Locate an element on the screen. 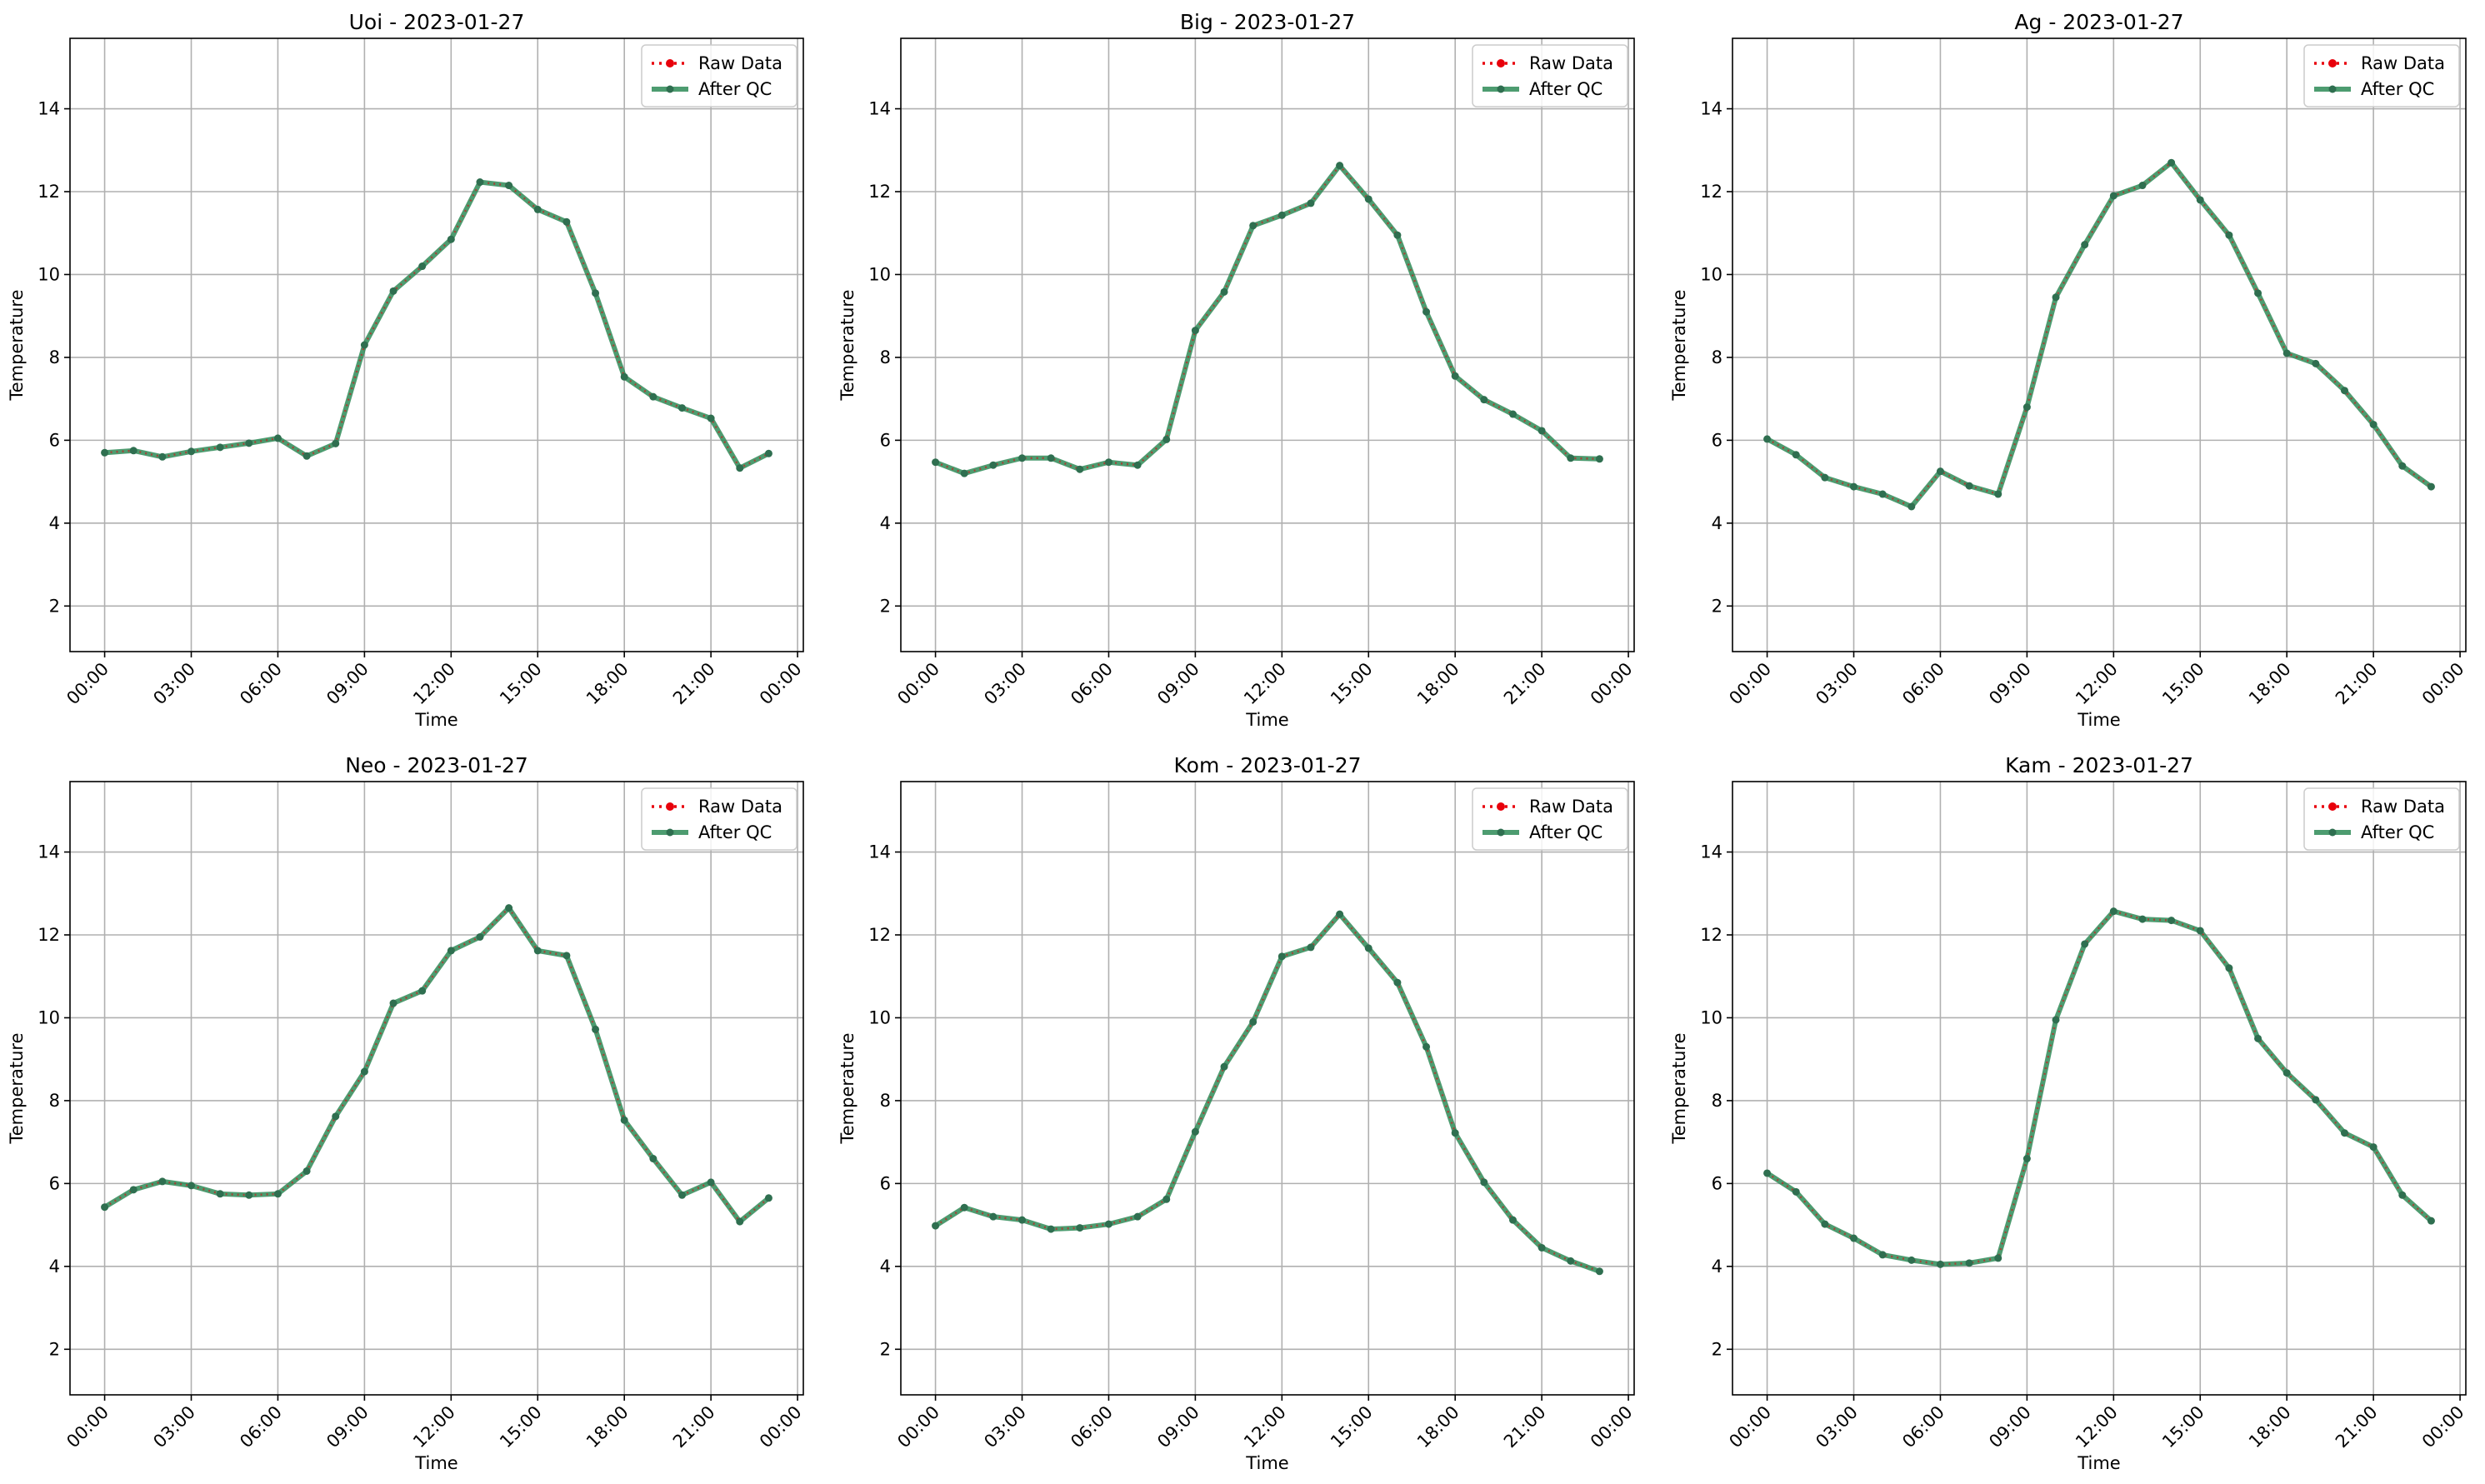 Image resolution: width=2485 pixels, height=1484 pixels. x-tick-label: 06:00 is located at coordinates (261, 1427).